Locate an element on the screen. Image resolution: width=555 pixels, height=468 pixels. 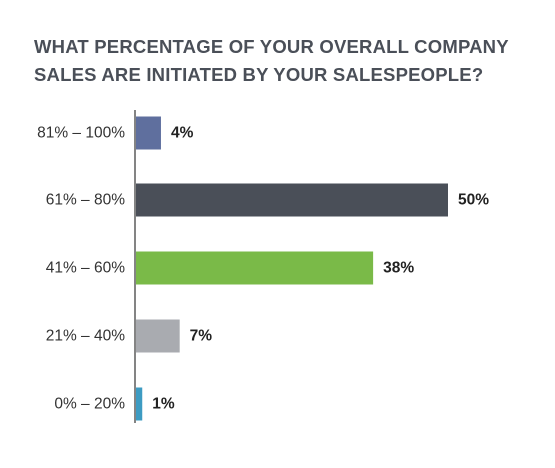
category-label: 81% – 100% is located at coordinates (81, 133).